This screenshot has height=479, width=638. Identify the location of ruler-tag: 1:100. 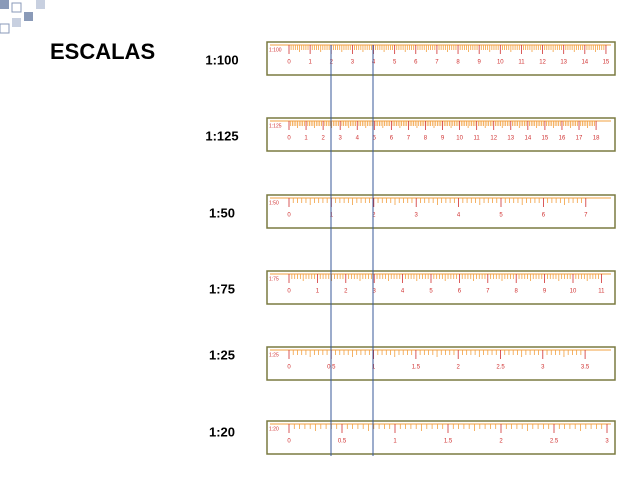
(275, 50).